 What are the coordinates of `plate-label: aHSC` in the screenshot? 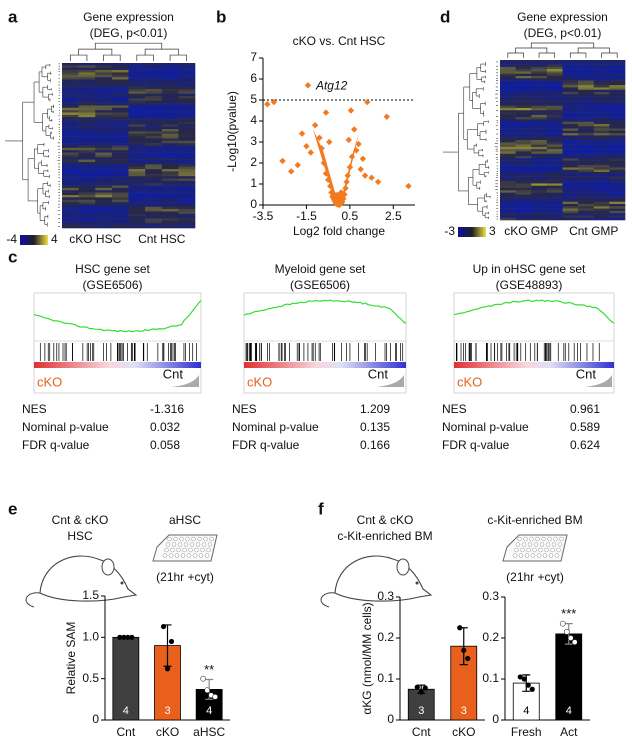 It's located at (185, 520).